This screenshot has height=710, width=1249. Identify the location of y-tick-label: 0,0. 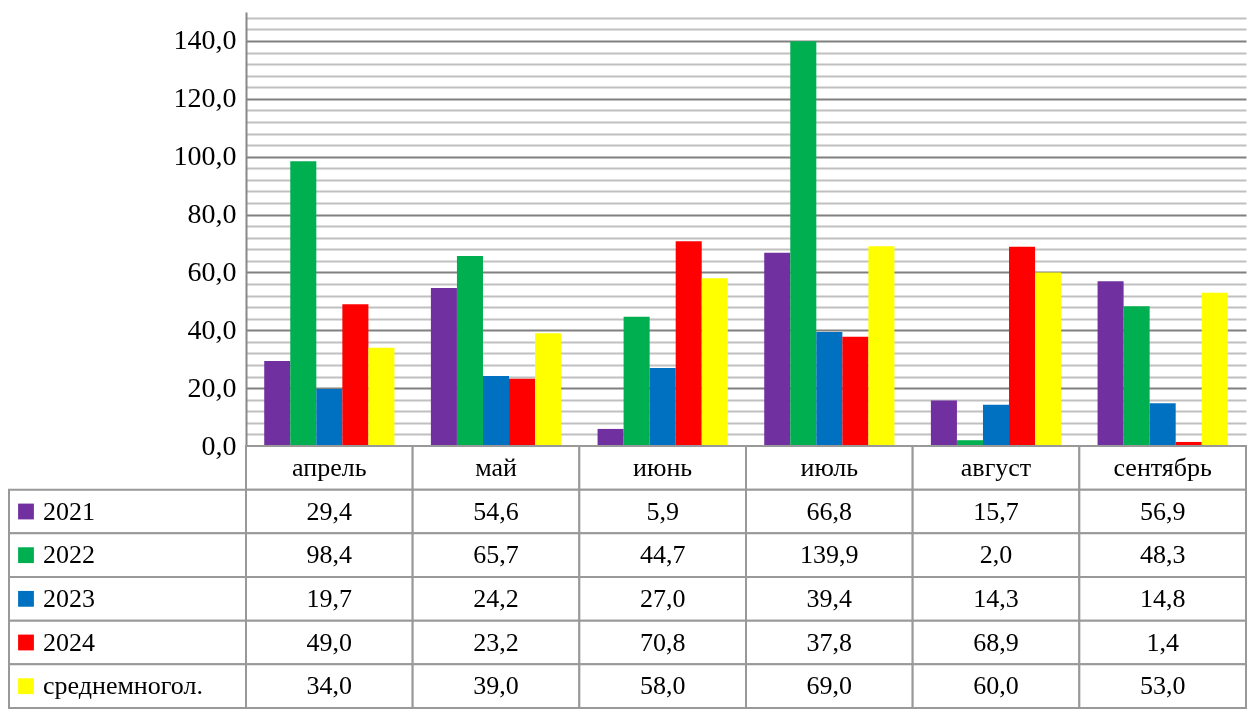
(219, 445).